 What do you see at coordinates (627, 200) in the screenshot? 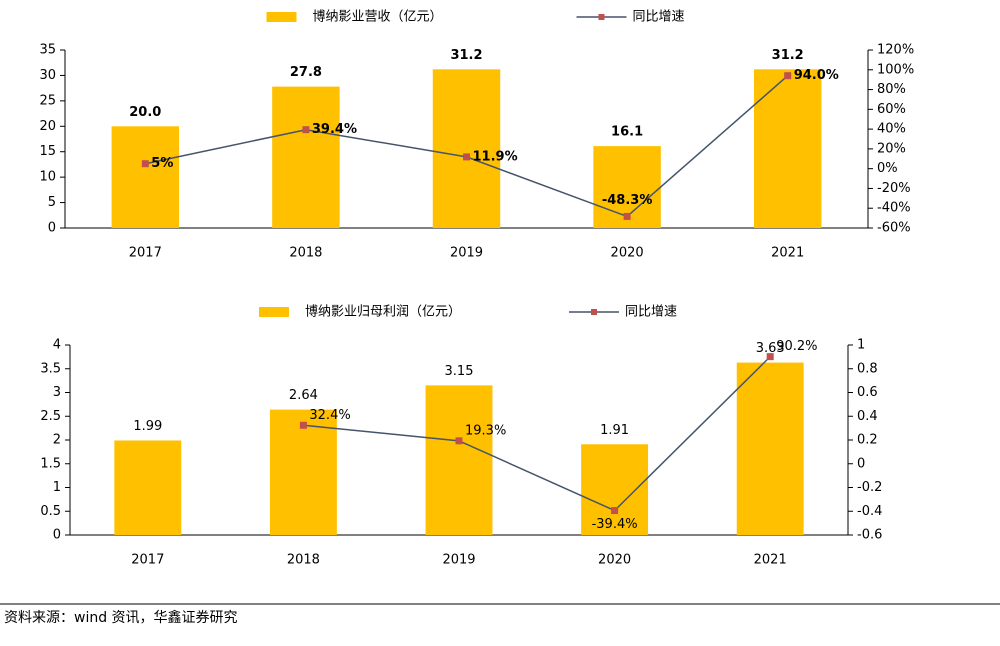
I see `line-label: -48.3%` at bounding box center [627, 200].